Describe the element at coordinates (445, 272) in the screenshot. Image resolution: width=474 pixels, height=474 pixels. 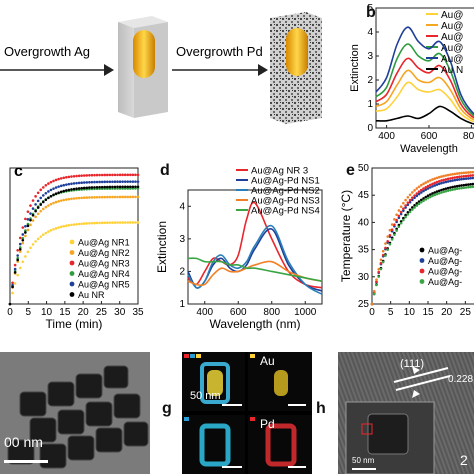
I see `legend-label-e: Au@Ag-` at that location.